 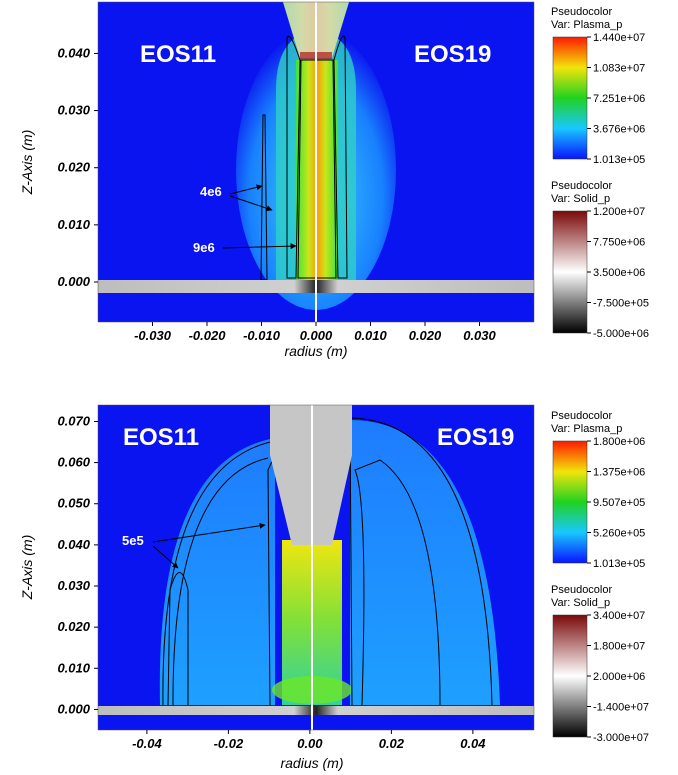 I want to click on bottom-contour-left-outer, so click(x=216, y=573).